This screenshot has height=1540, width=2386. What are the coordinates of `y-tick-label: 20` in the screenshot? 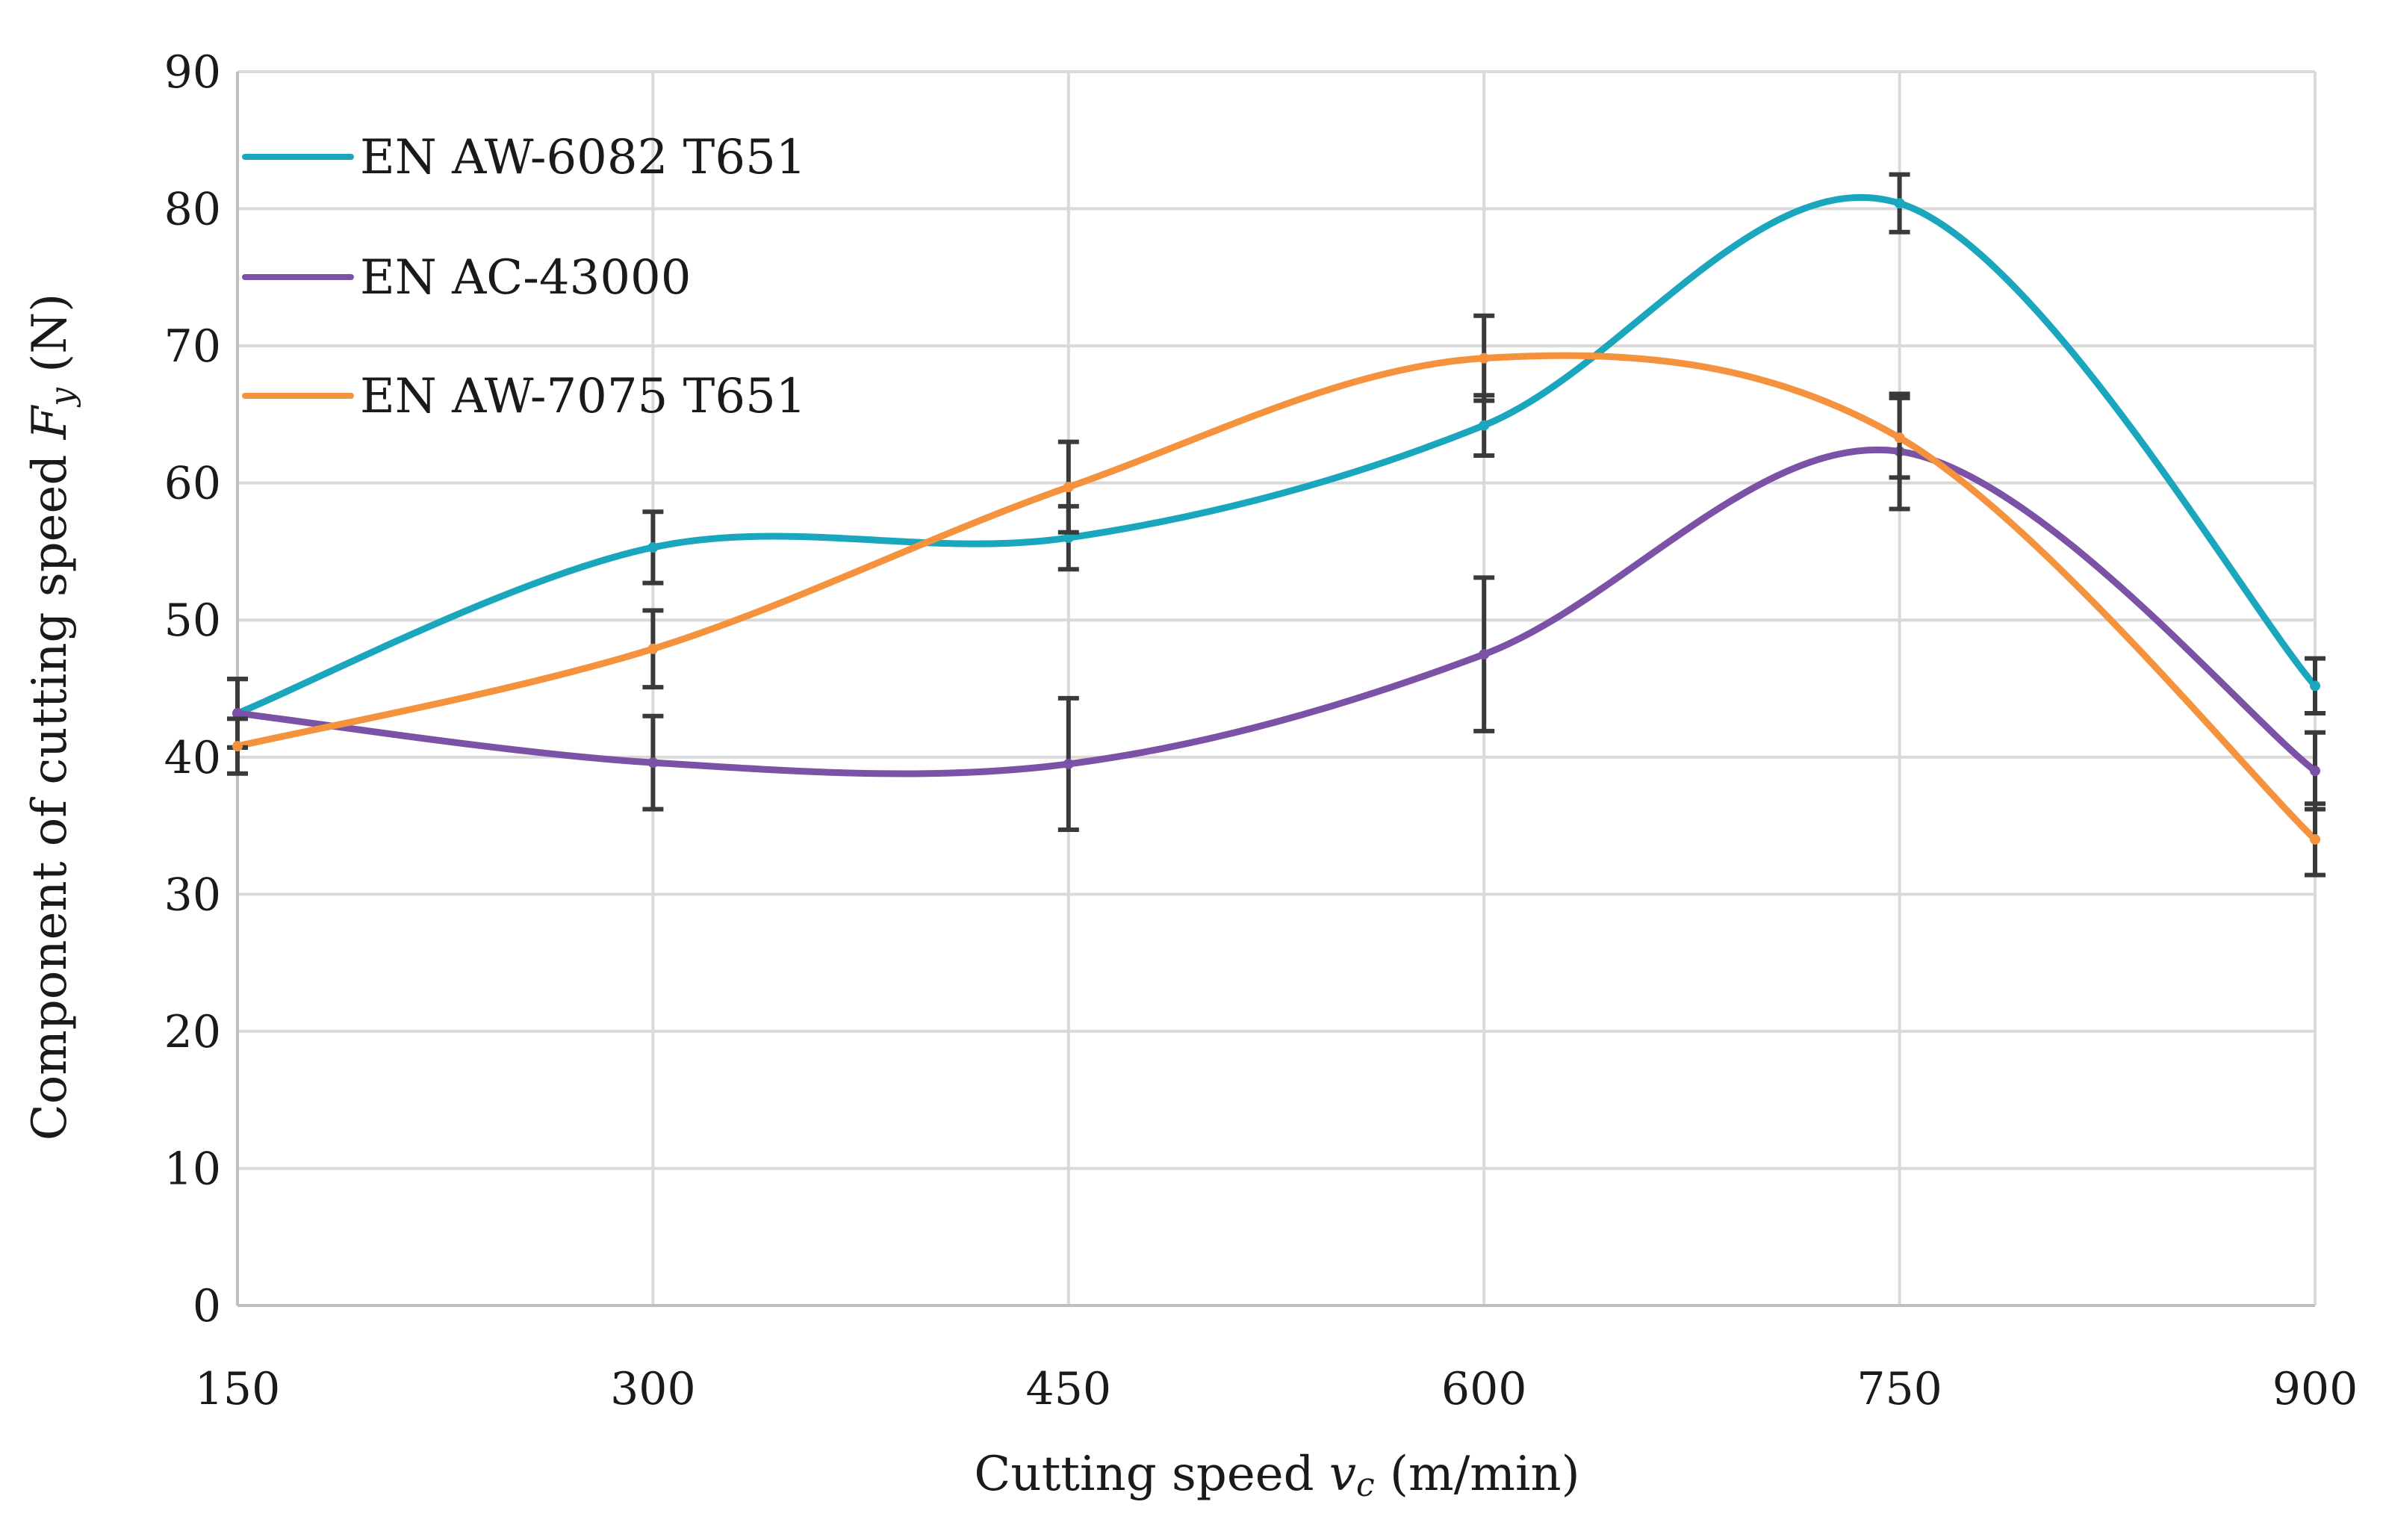 It's located at (193, 1032).